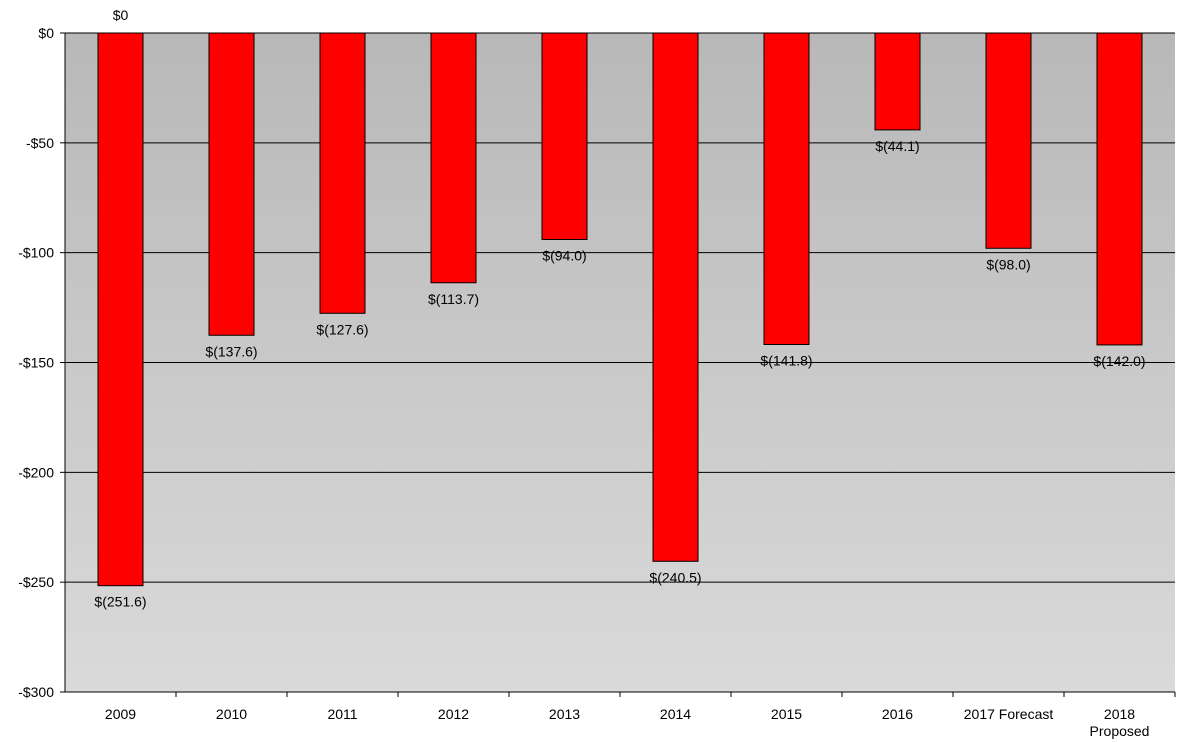 The width and height of the screenshot is (1177, 742). I want to click on data-label: $(141.8), so click(786, 360).